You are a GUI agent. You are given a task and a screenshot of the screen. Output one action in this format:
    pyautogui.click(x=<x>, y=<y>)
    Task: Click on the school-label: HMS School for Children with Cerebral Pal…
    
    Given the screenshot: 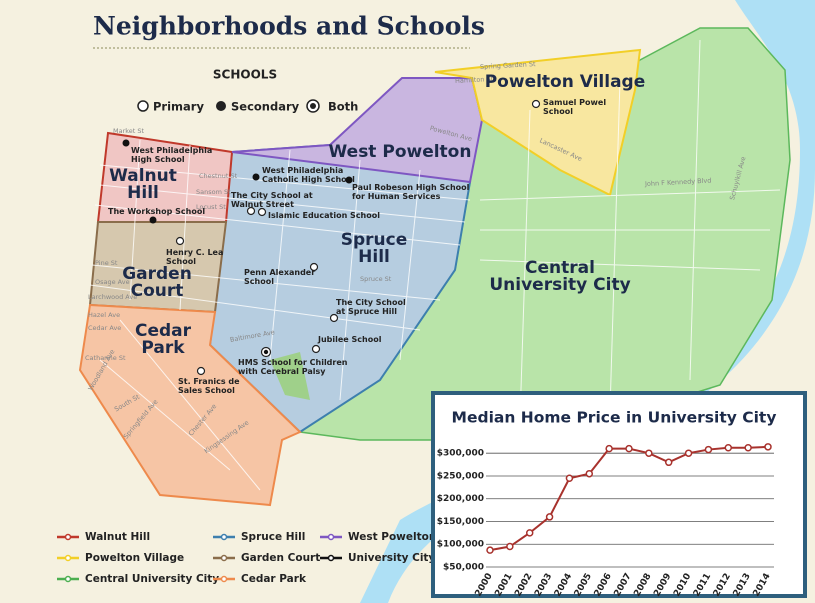 What is the action you would take?
    pyautogui.click(x=293, y=367)
    